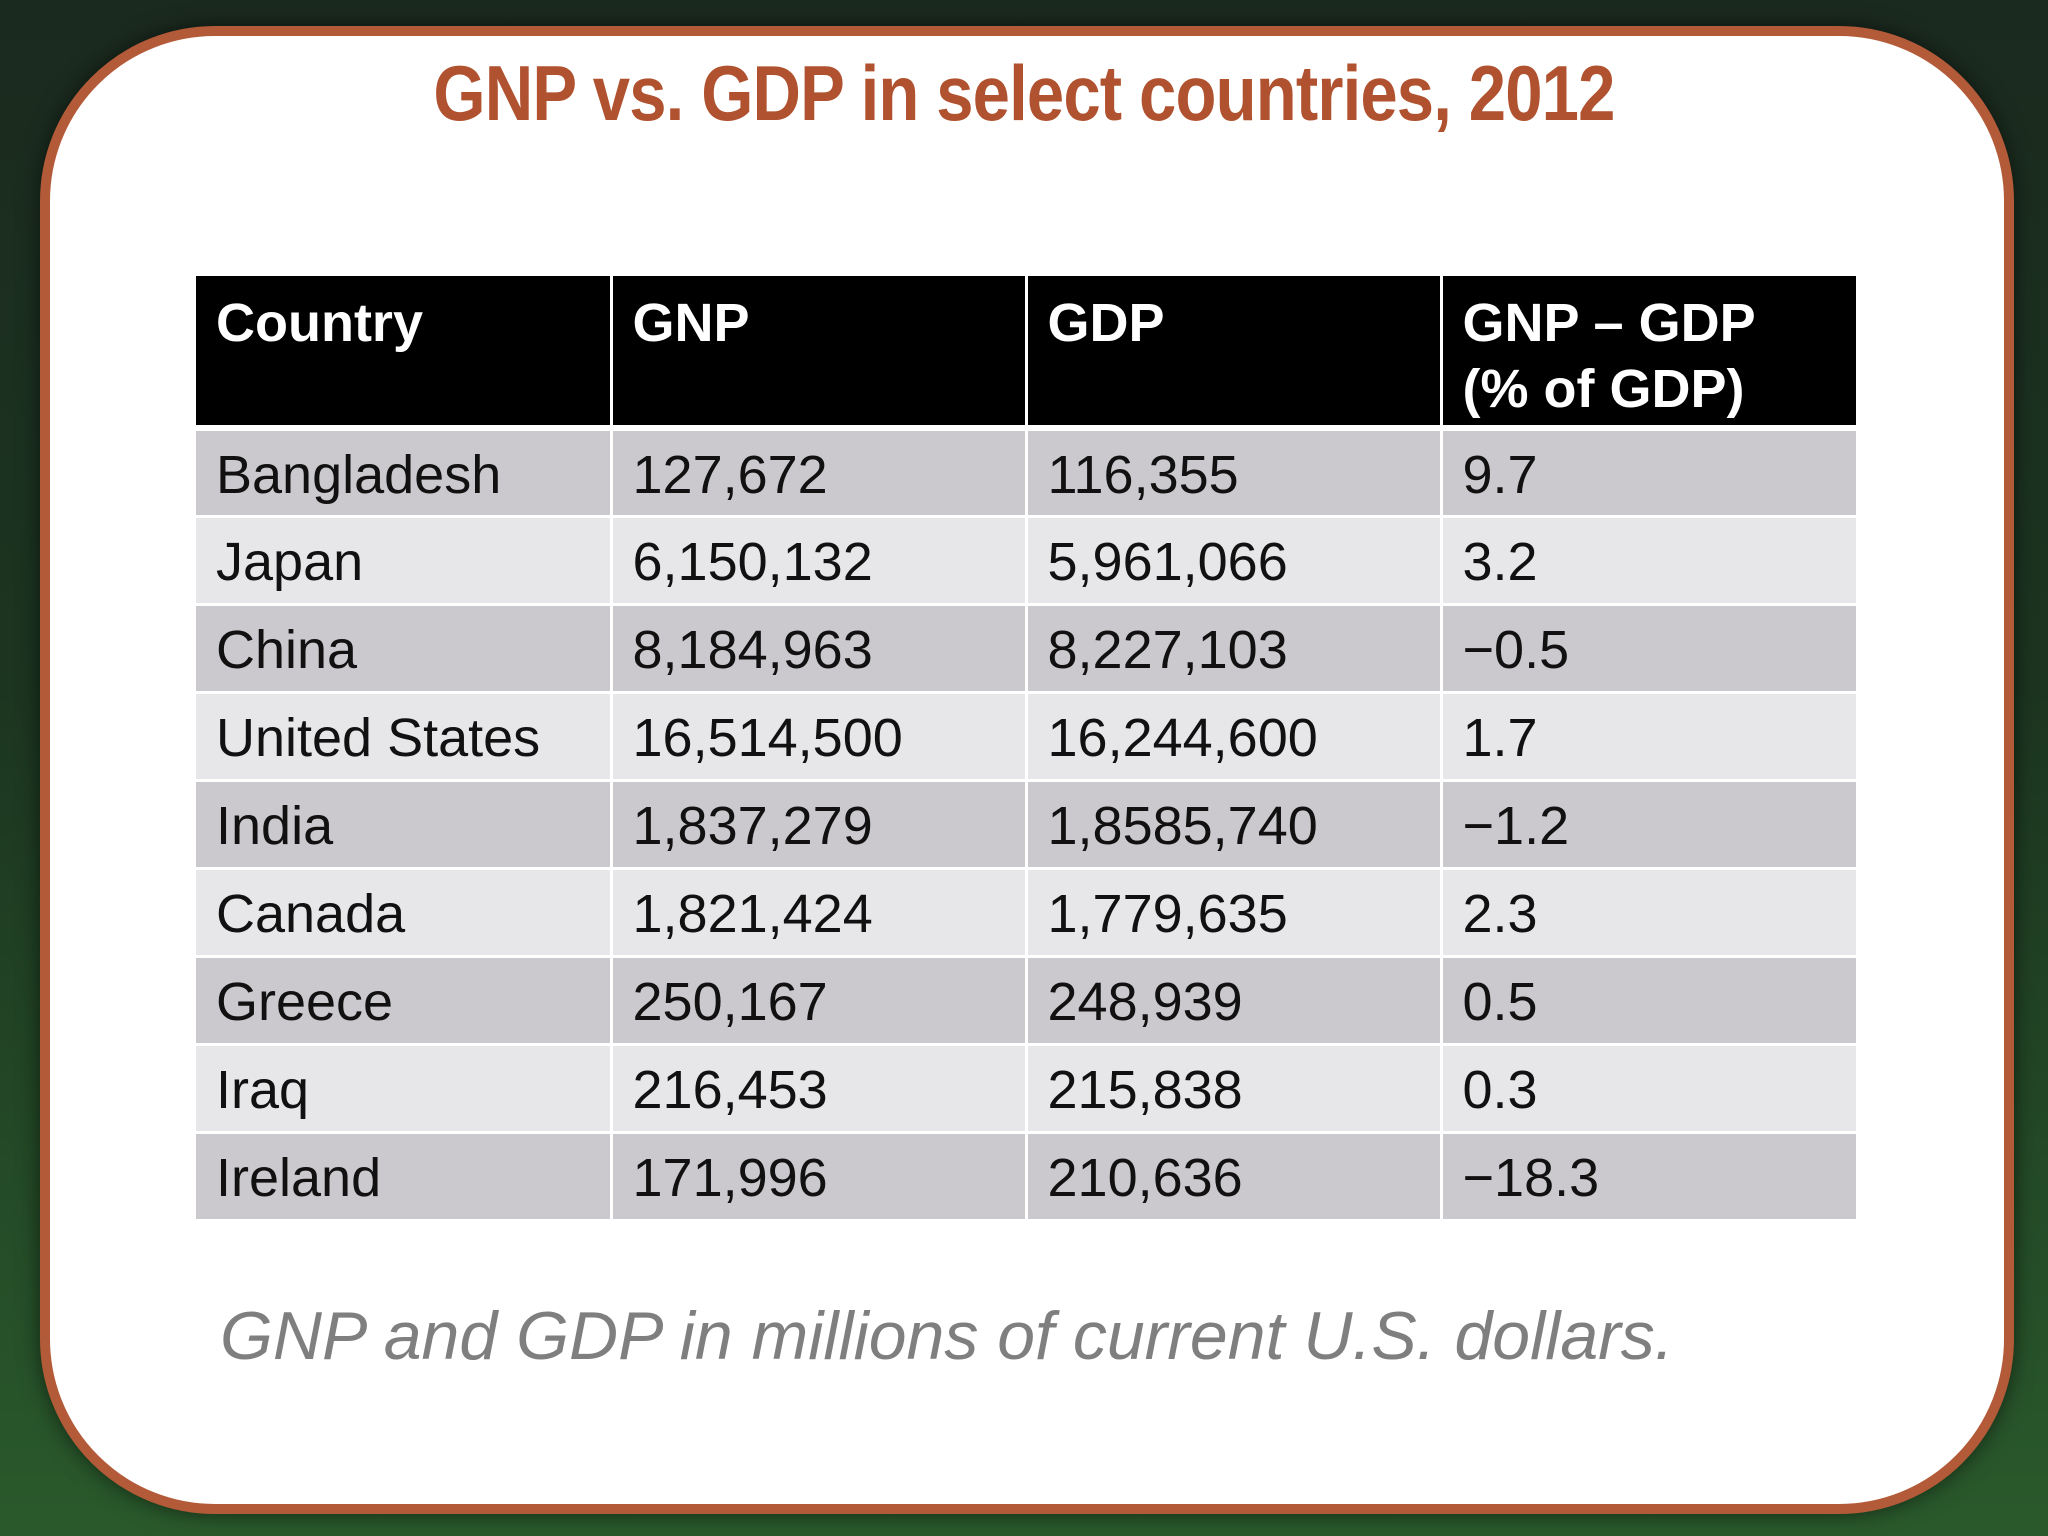 This screenshot has width=2048, height=1536. I want to click on cell-diff: −18.3, so click(1648, 1177).